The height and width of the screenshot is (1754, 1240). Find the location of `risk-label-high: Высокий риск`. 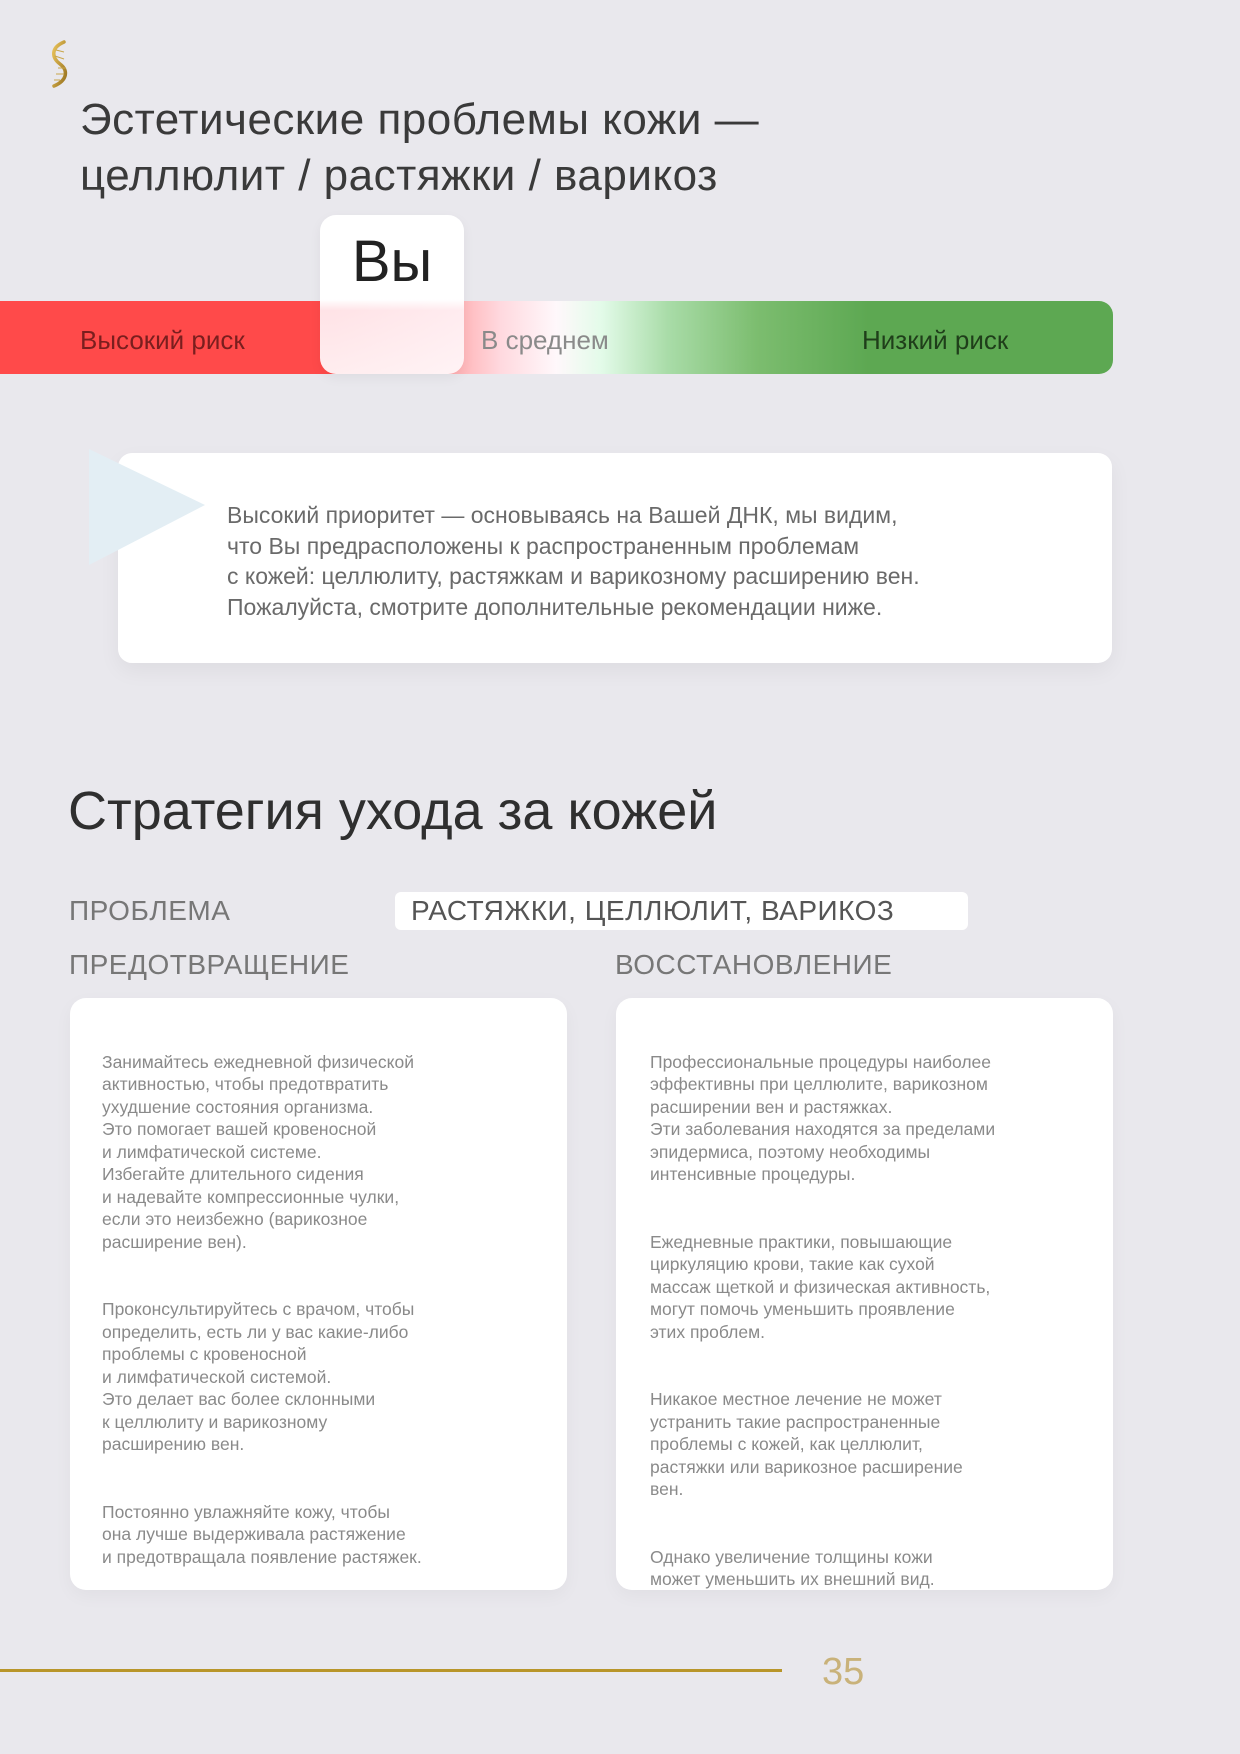

risk-label-high: Высокий риск is located at coordinates (162, 340).